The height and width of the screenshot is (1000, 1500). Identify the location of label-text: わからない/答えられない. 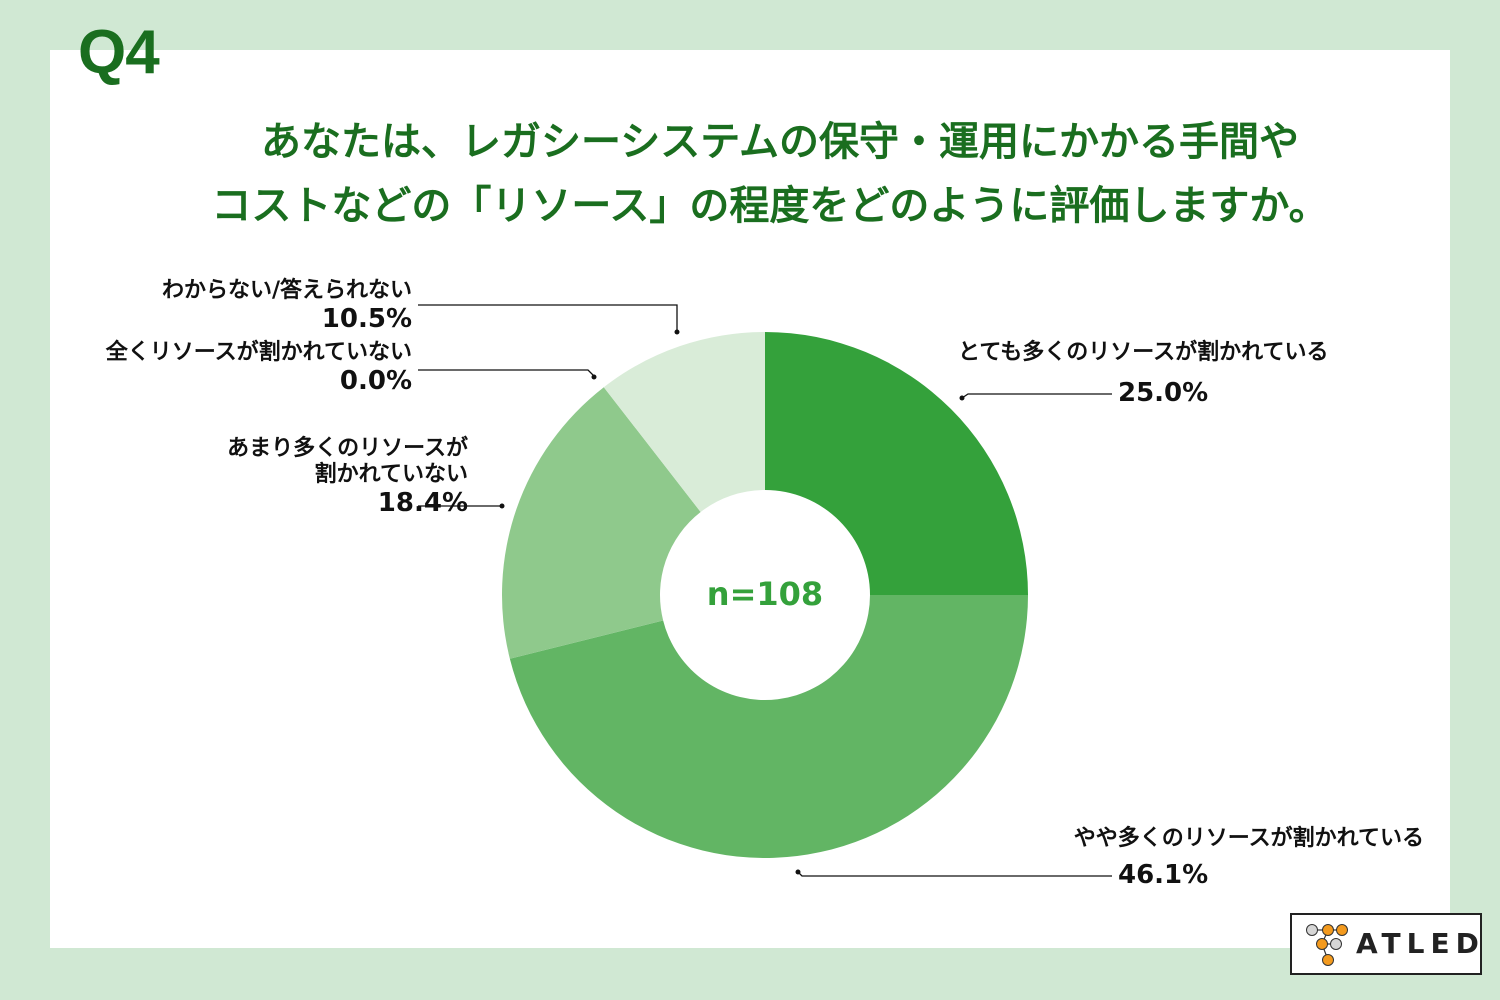
(286, 290).